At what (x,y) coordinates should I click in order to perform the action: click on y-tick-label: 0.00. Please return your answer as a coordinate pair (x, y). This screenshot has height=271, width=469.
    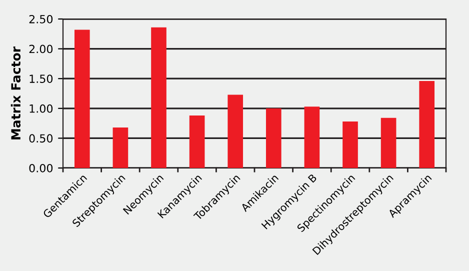
    Looking at the image, I should click on (41, 168).